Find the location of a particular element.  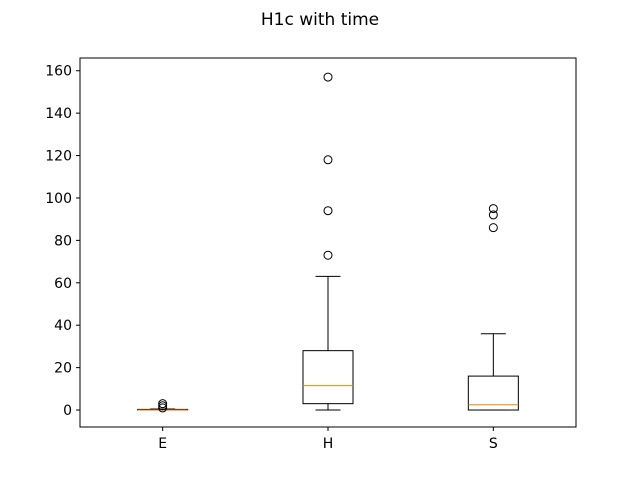

y-tick-label: 60 is located at coordinates (63, 284).